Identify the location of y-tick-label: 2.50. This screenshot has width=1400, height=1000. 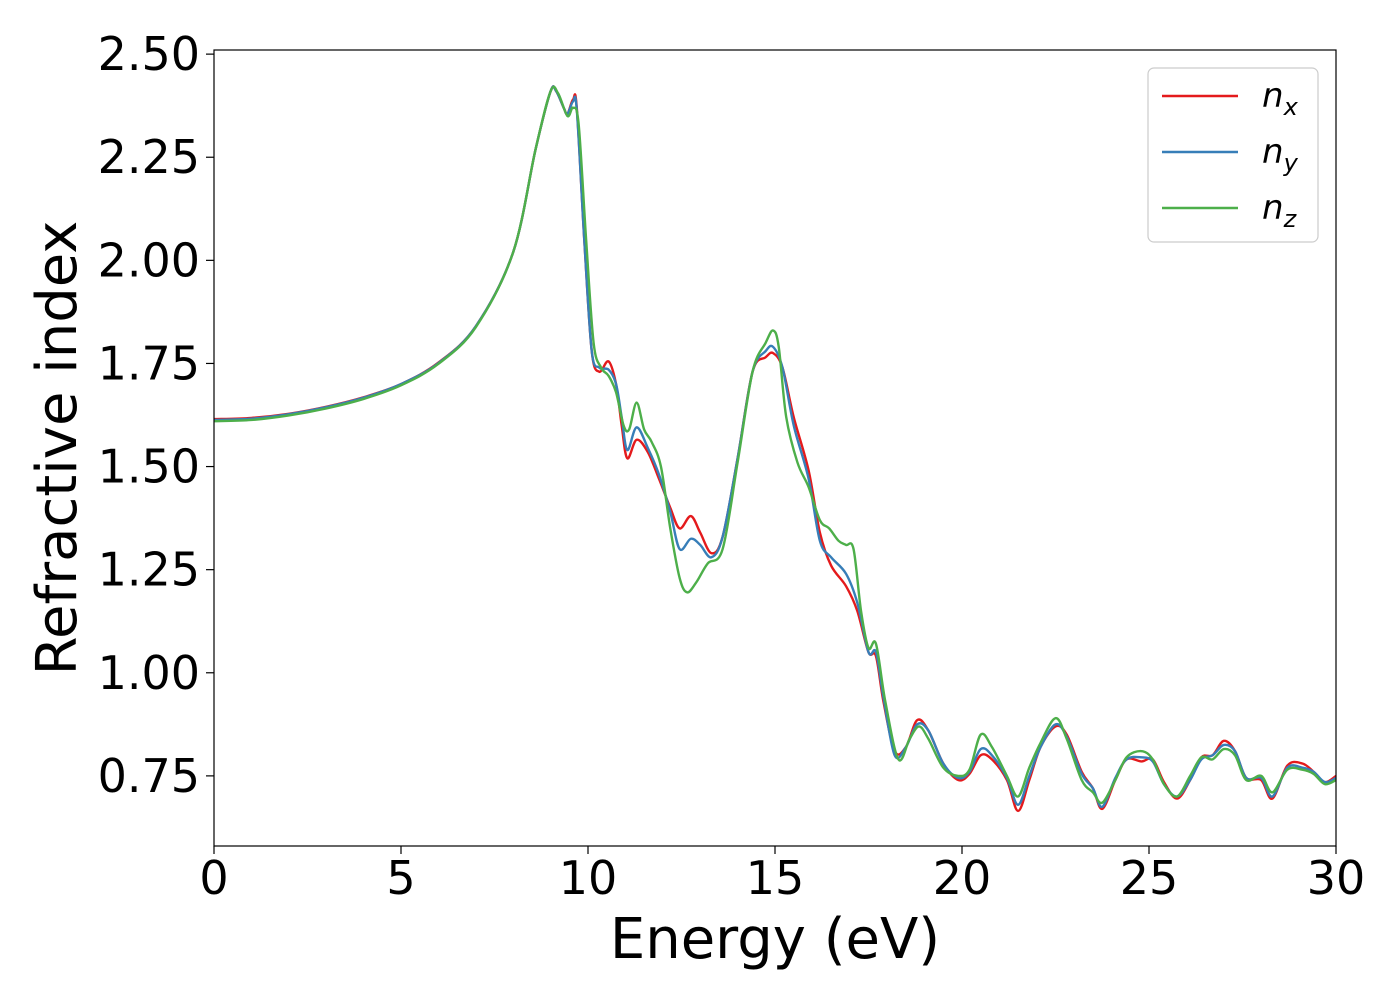
(149, 54).